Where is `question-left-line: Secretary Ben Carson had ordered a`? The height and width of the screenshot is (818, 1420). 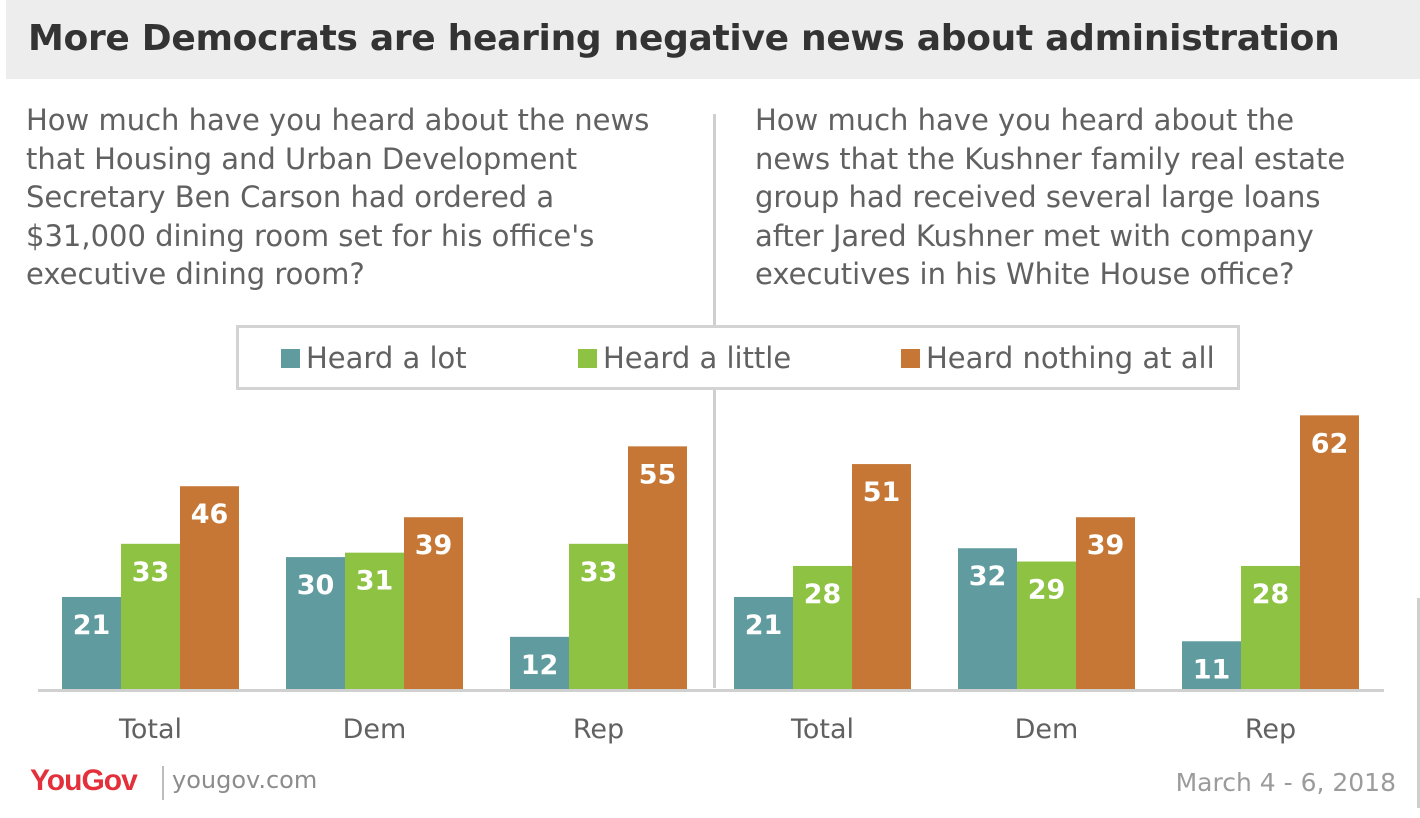 question-left-line: Secretary Ben Carson had ordered a is located at coordinates (290, 197).